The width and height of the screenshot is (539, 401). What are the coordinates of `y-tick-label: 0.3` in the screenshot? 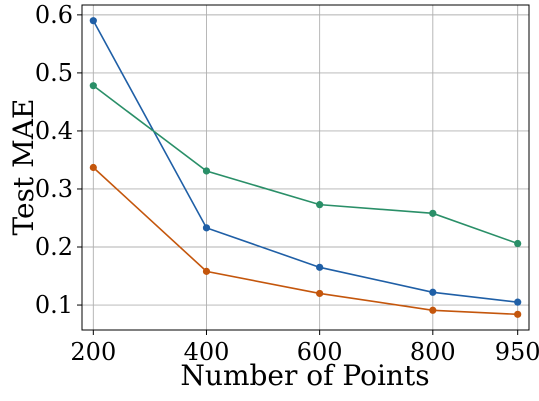 It's located at (54, 189).